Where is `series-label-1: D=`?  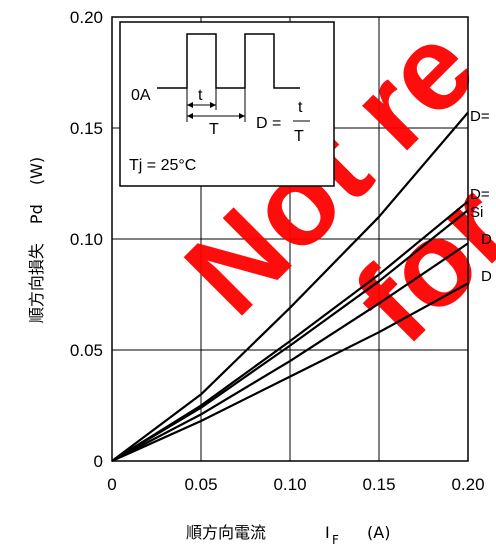
series-label-1: D= is located at coordinates (480, 116).